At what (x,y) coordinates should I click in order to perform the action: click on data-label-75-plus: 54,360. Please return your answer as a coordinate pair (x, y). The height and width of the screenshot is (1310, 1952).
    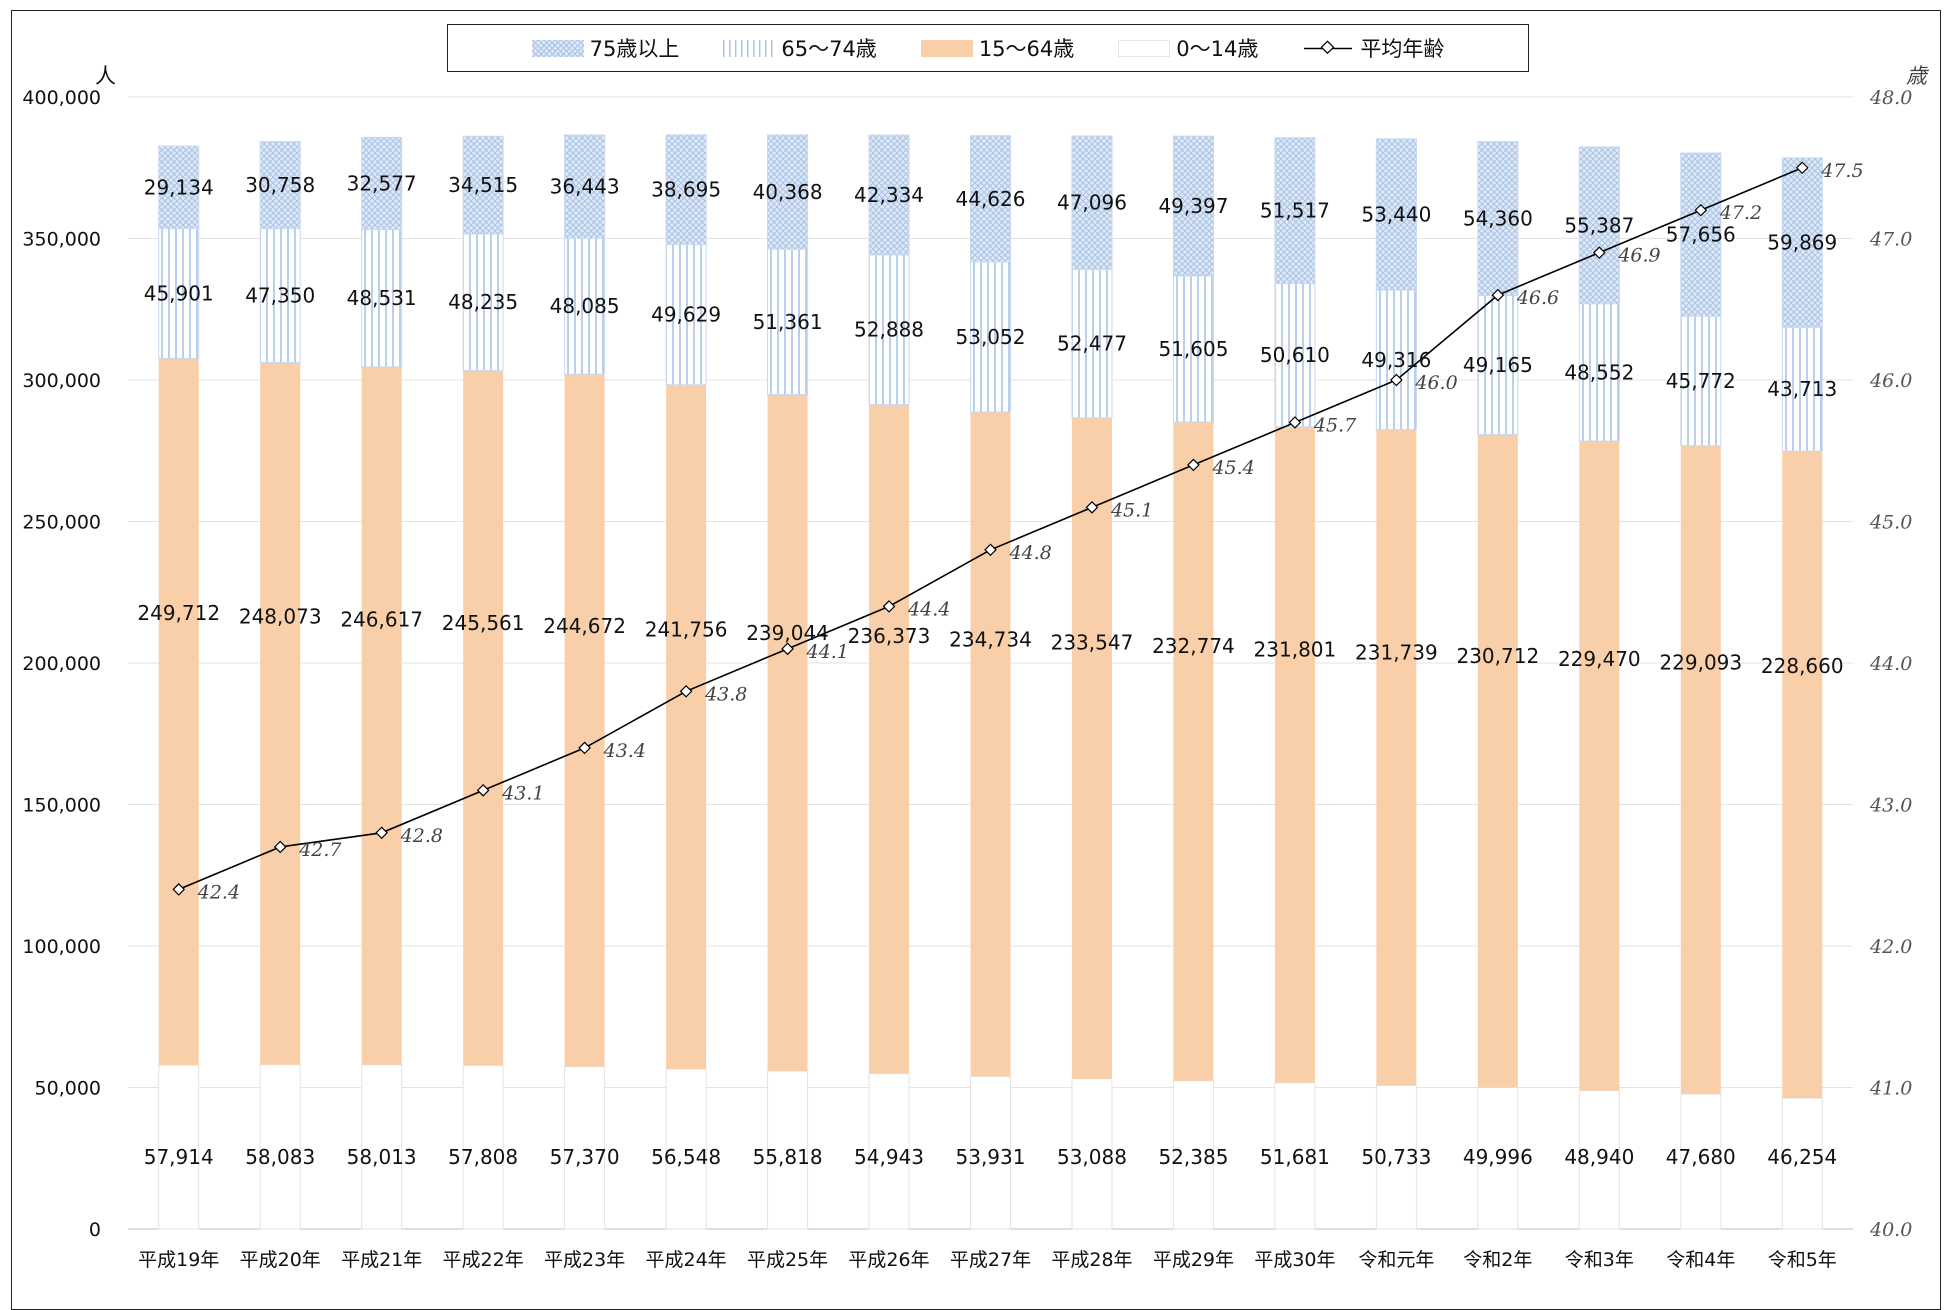
    Looking at the image, I should click on (1498, 219).